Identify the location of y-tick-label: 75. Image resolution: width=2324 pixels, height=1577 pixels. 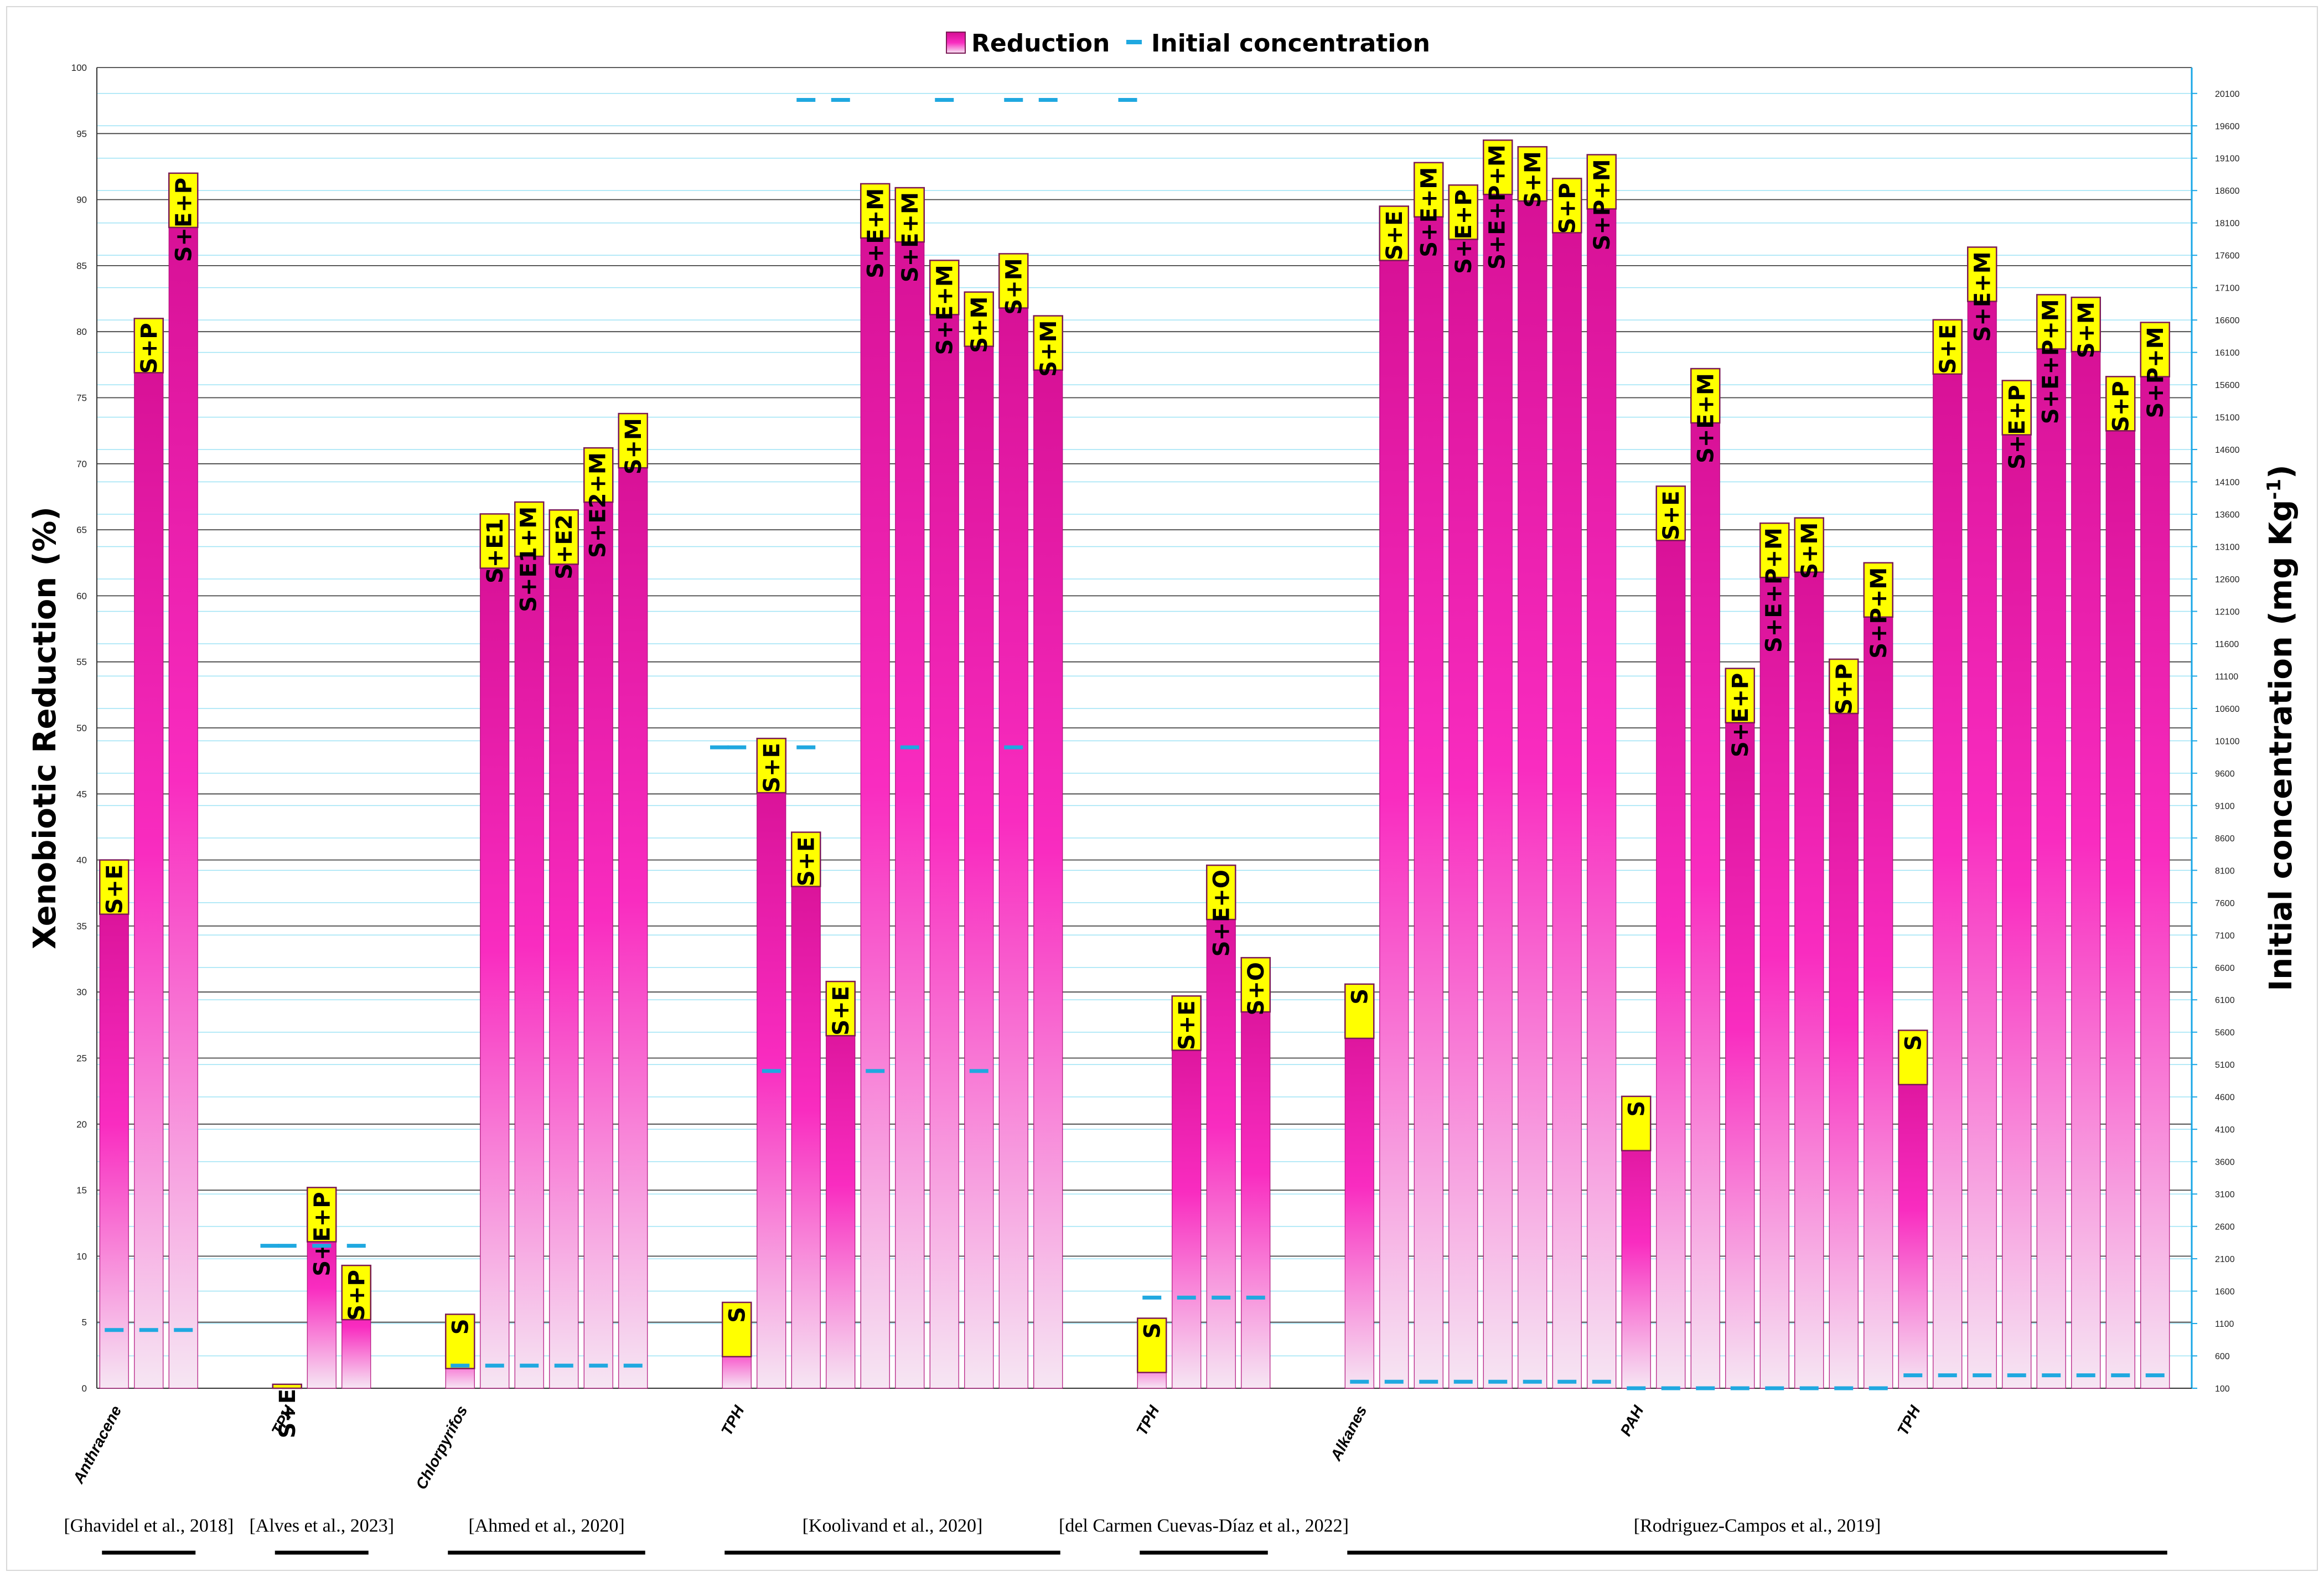
(81, 399).